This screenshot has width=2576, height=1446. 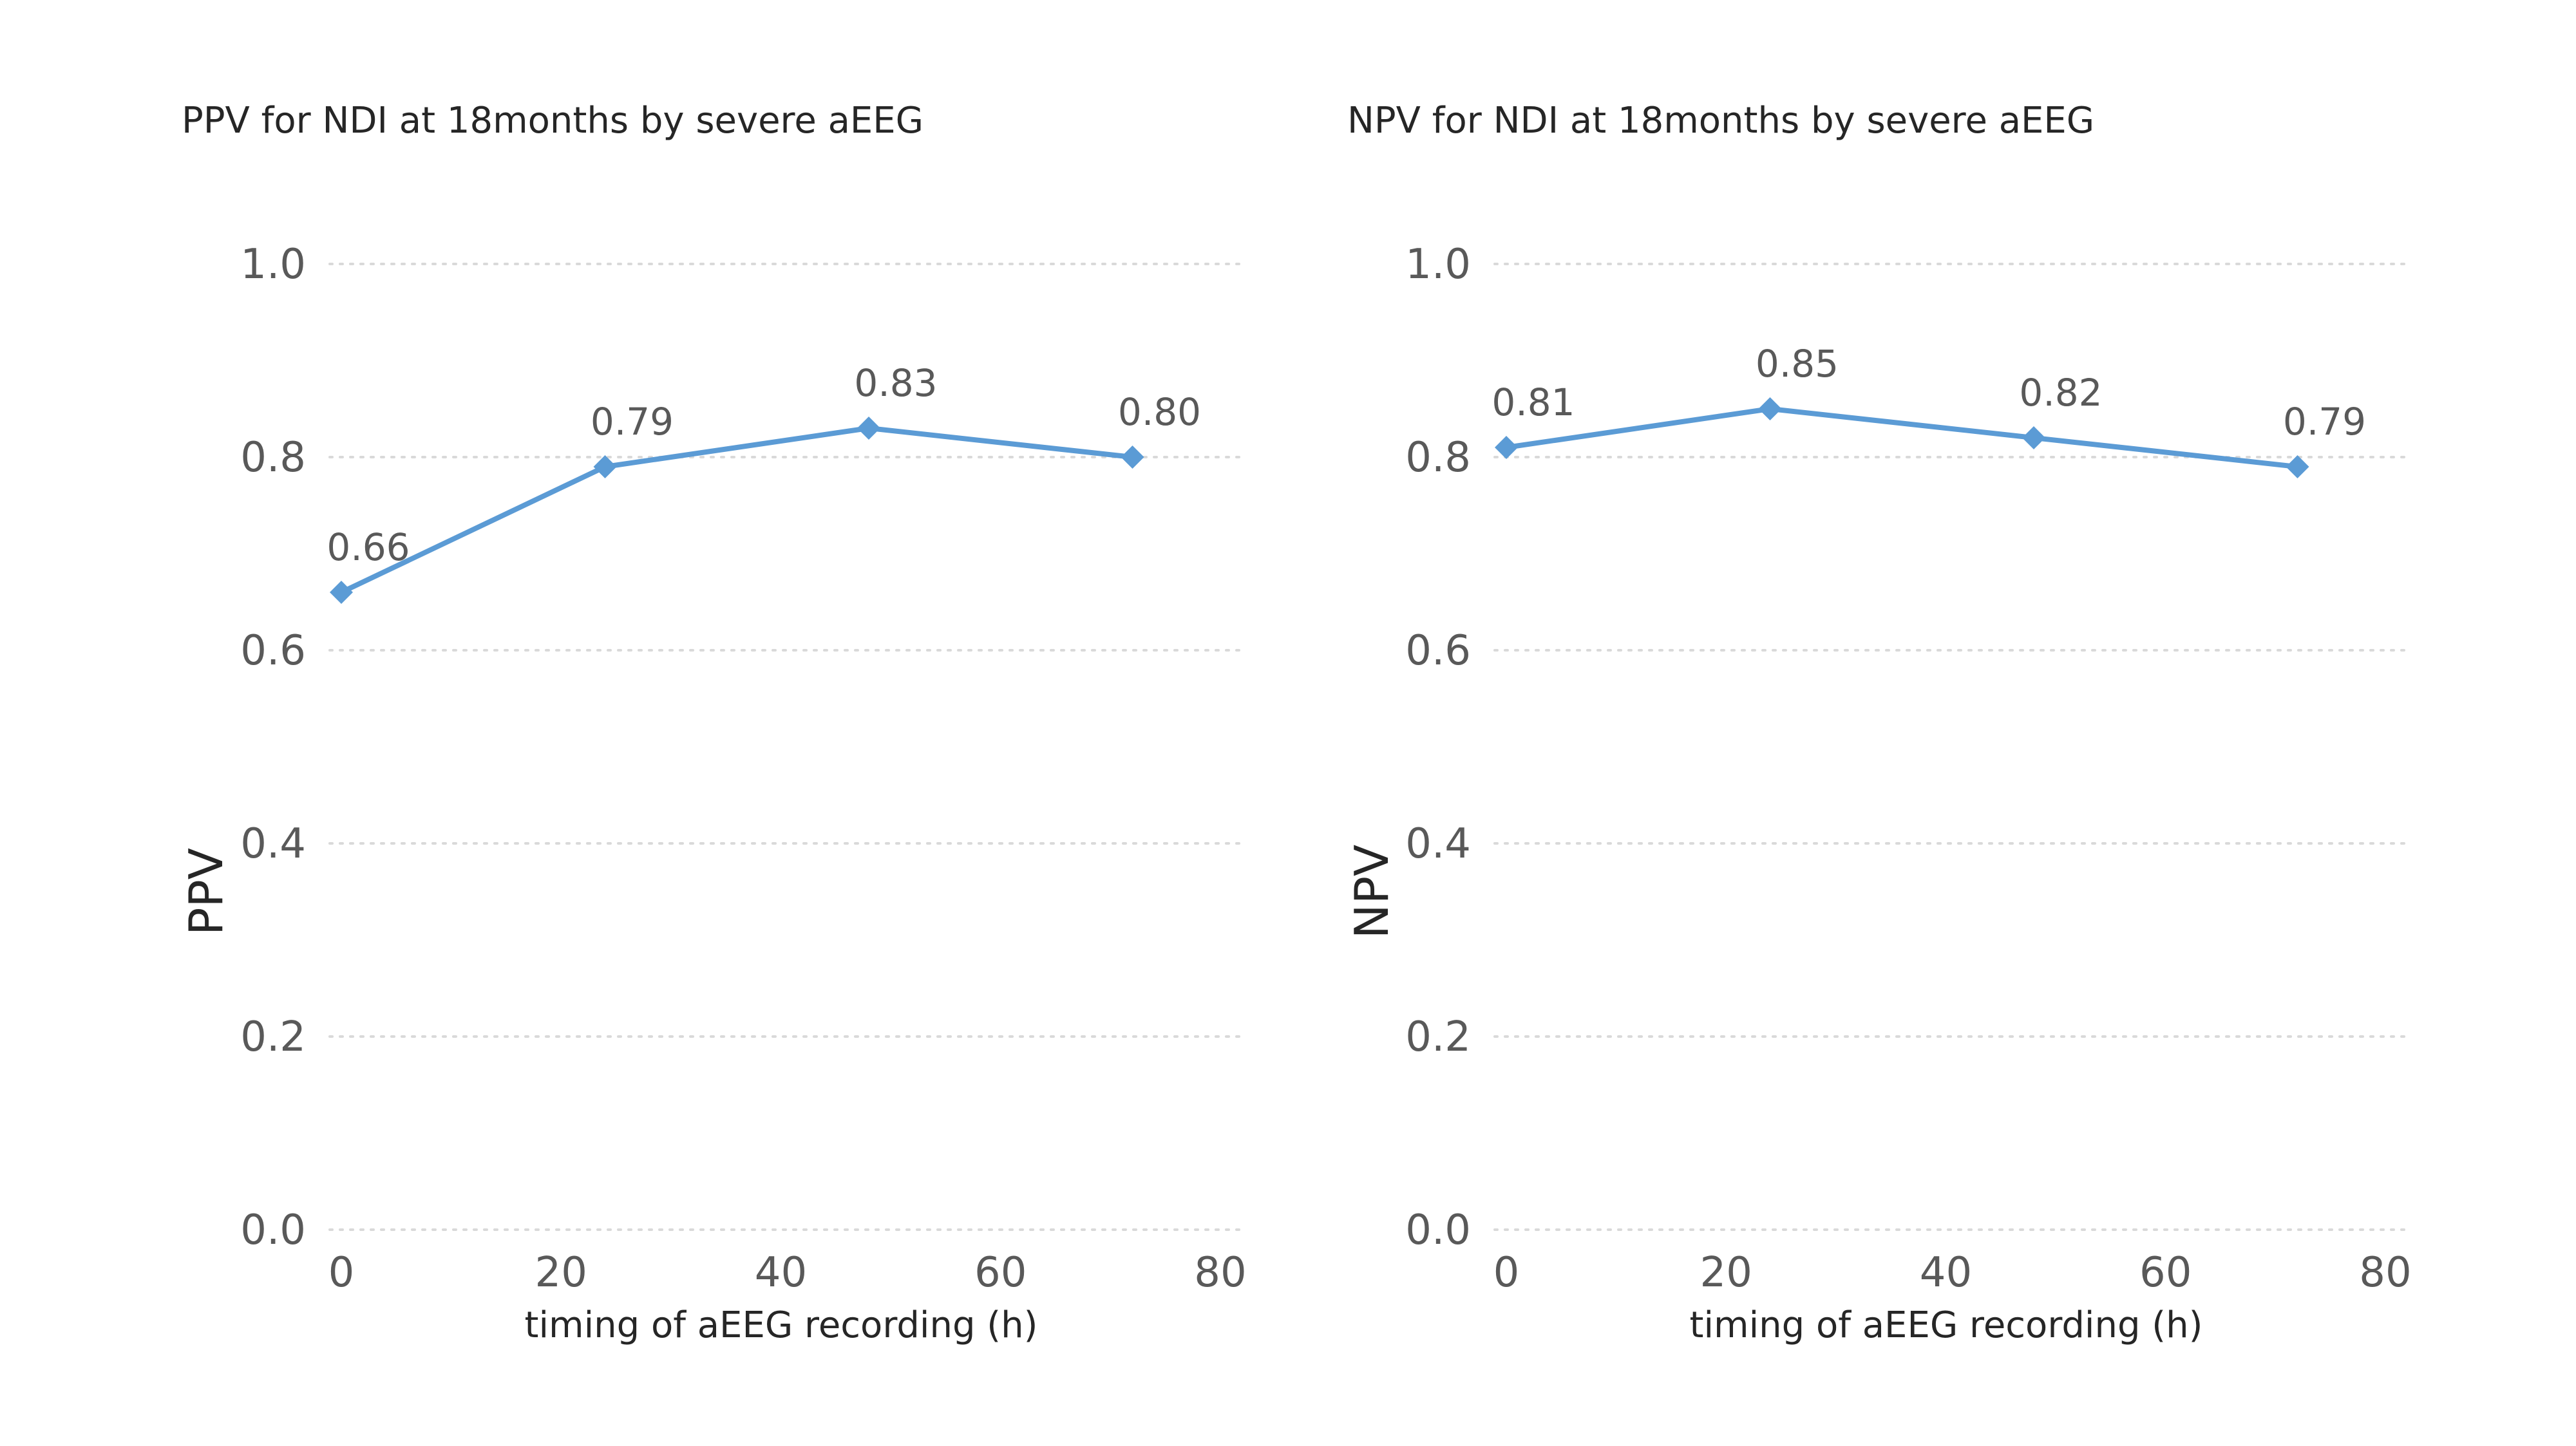 What do you see at coordinates (1372, 892) in the screenshot?
I see `y-axis-label: NPV` at bounding box center [1372, 892].